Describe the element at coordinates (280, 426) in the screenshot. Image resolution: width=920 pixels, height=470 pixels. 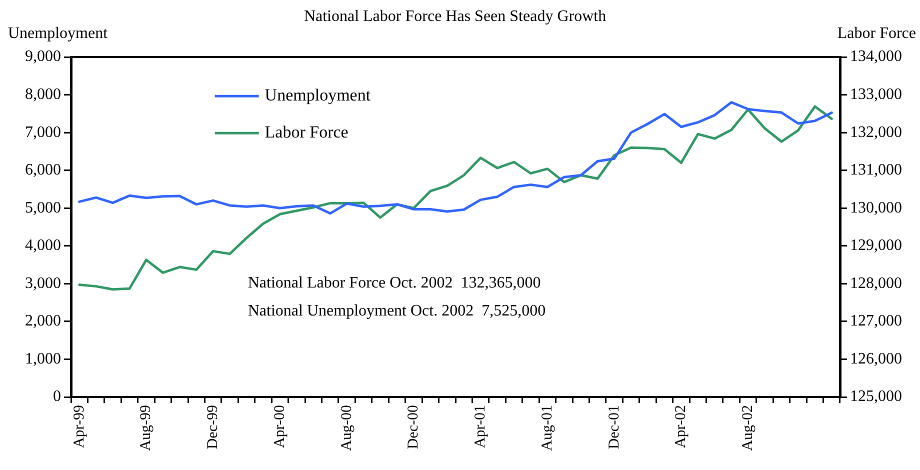
I see `x-tick-label: Apr-00` at that location.